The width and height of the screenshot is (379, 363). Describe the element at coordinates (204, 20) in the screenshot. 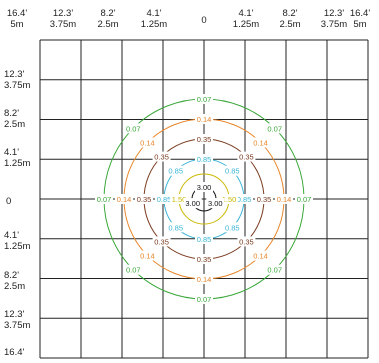

I see `x-tick-label: 0` at that location.